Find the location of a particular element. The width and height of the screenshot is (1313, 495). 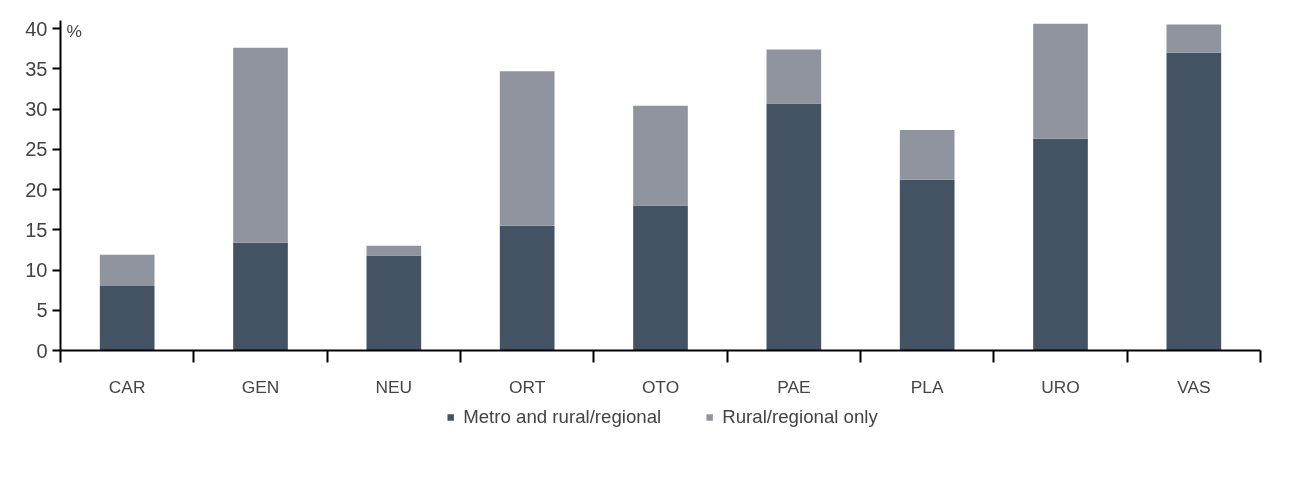

x-tick-label: PAE is located at coordinates (794, 386).